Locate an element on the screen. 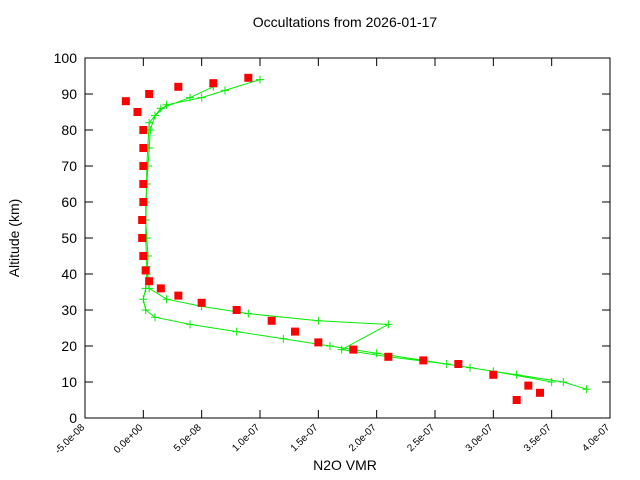 Image resolution: width=640 pixels, height=480 pixels. y-tick-label: 0 is located at coordinates (73, 418).